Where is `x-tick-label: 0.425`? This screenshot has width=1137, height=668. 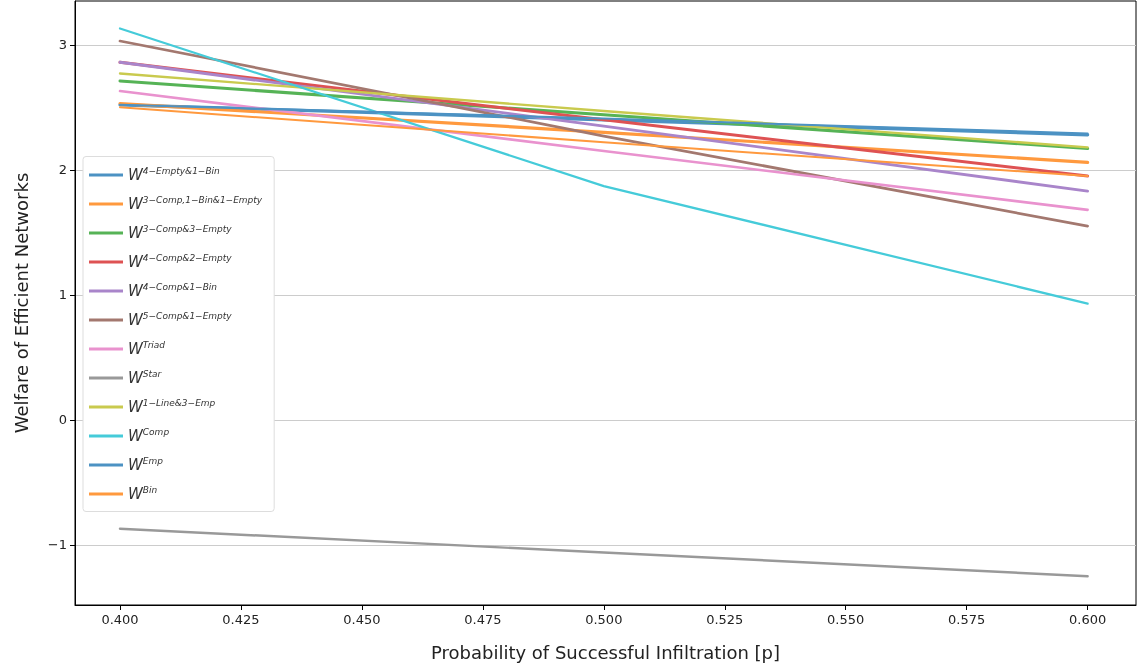 x-tick-label: 0.425 is located at coordinates (241, 619).